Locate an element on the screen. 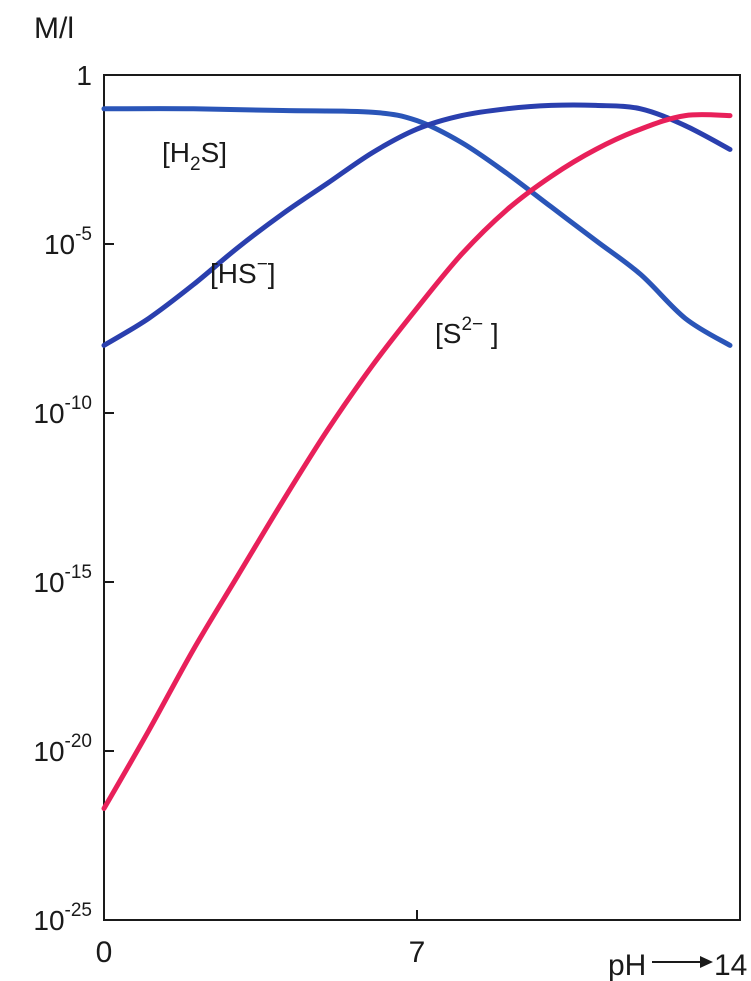  y-tick-label: 10-20 is located at coordinates (62, 749).